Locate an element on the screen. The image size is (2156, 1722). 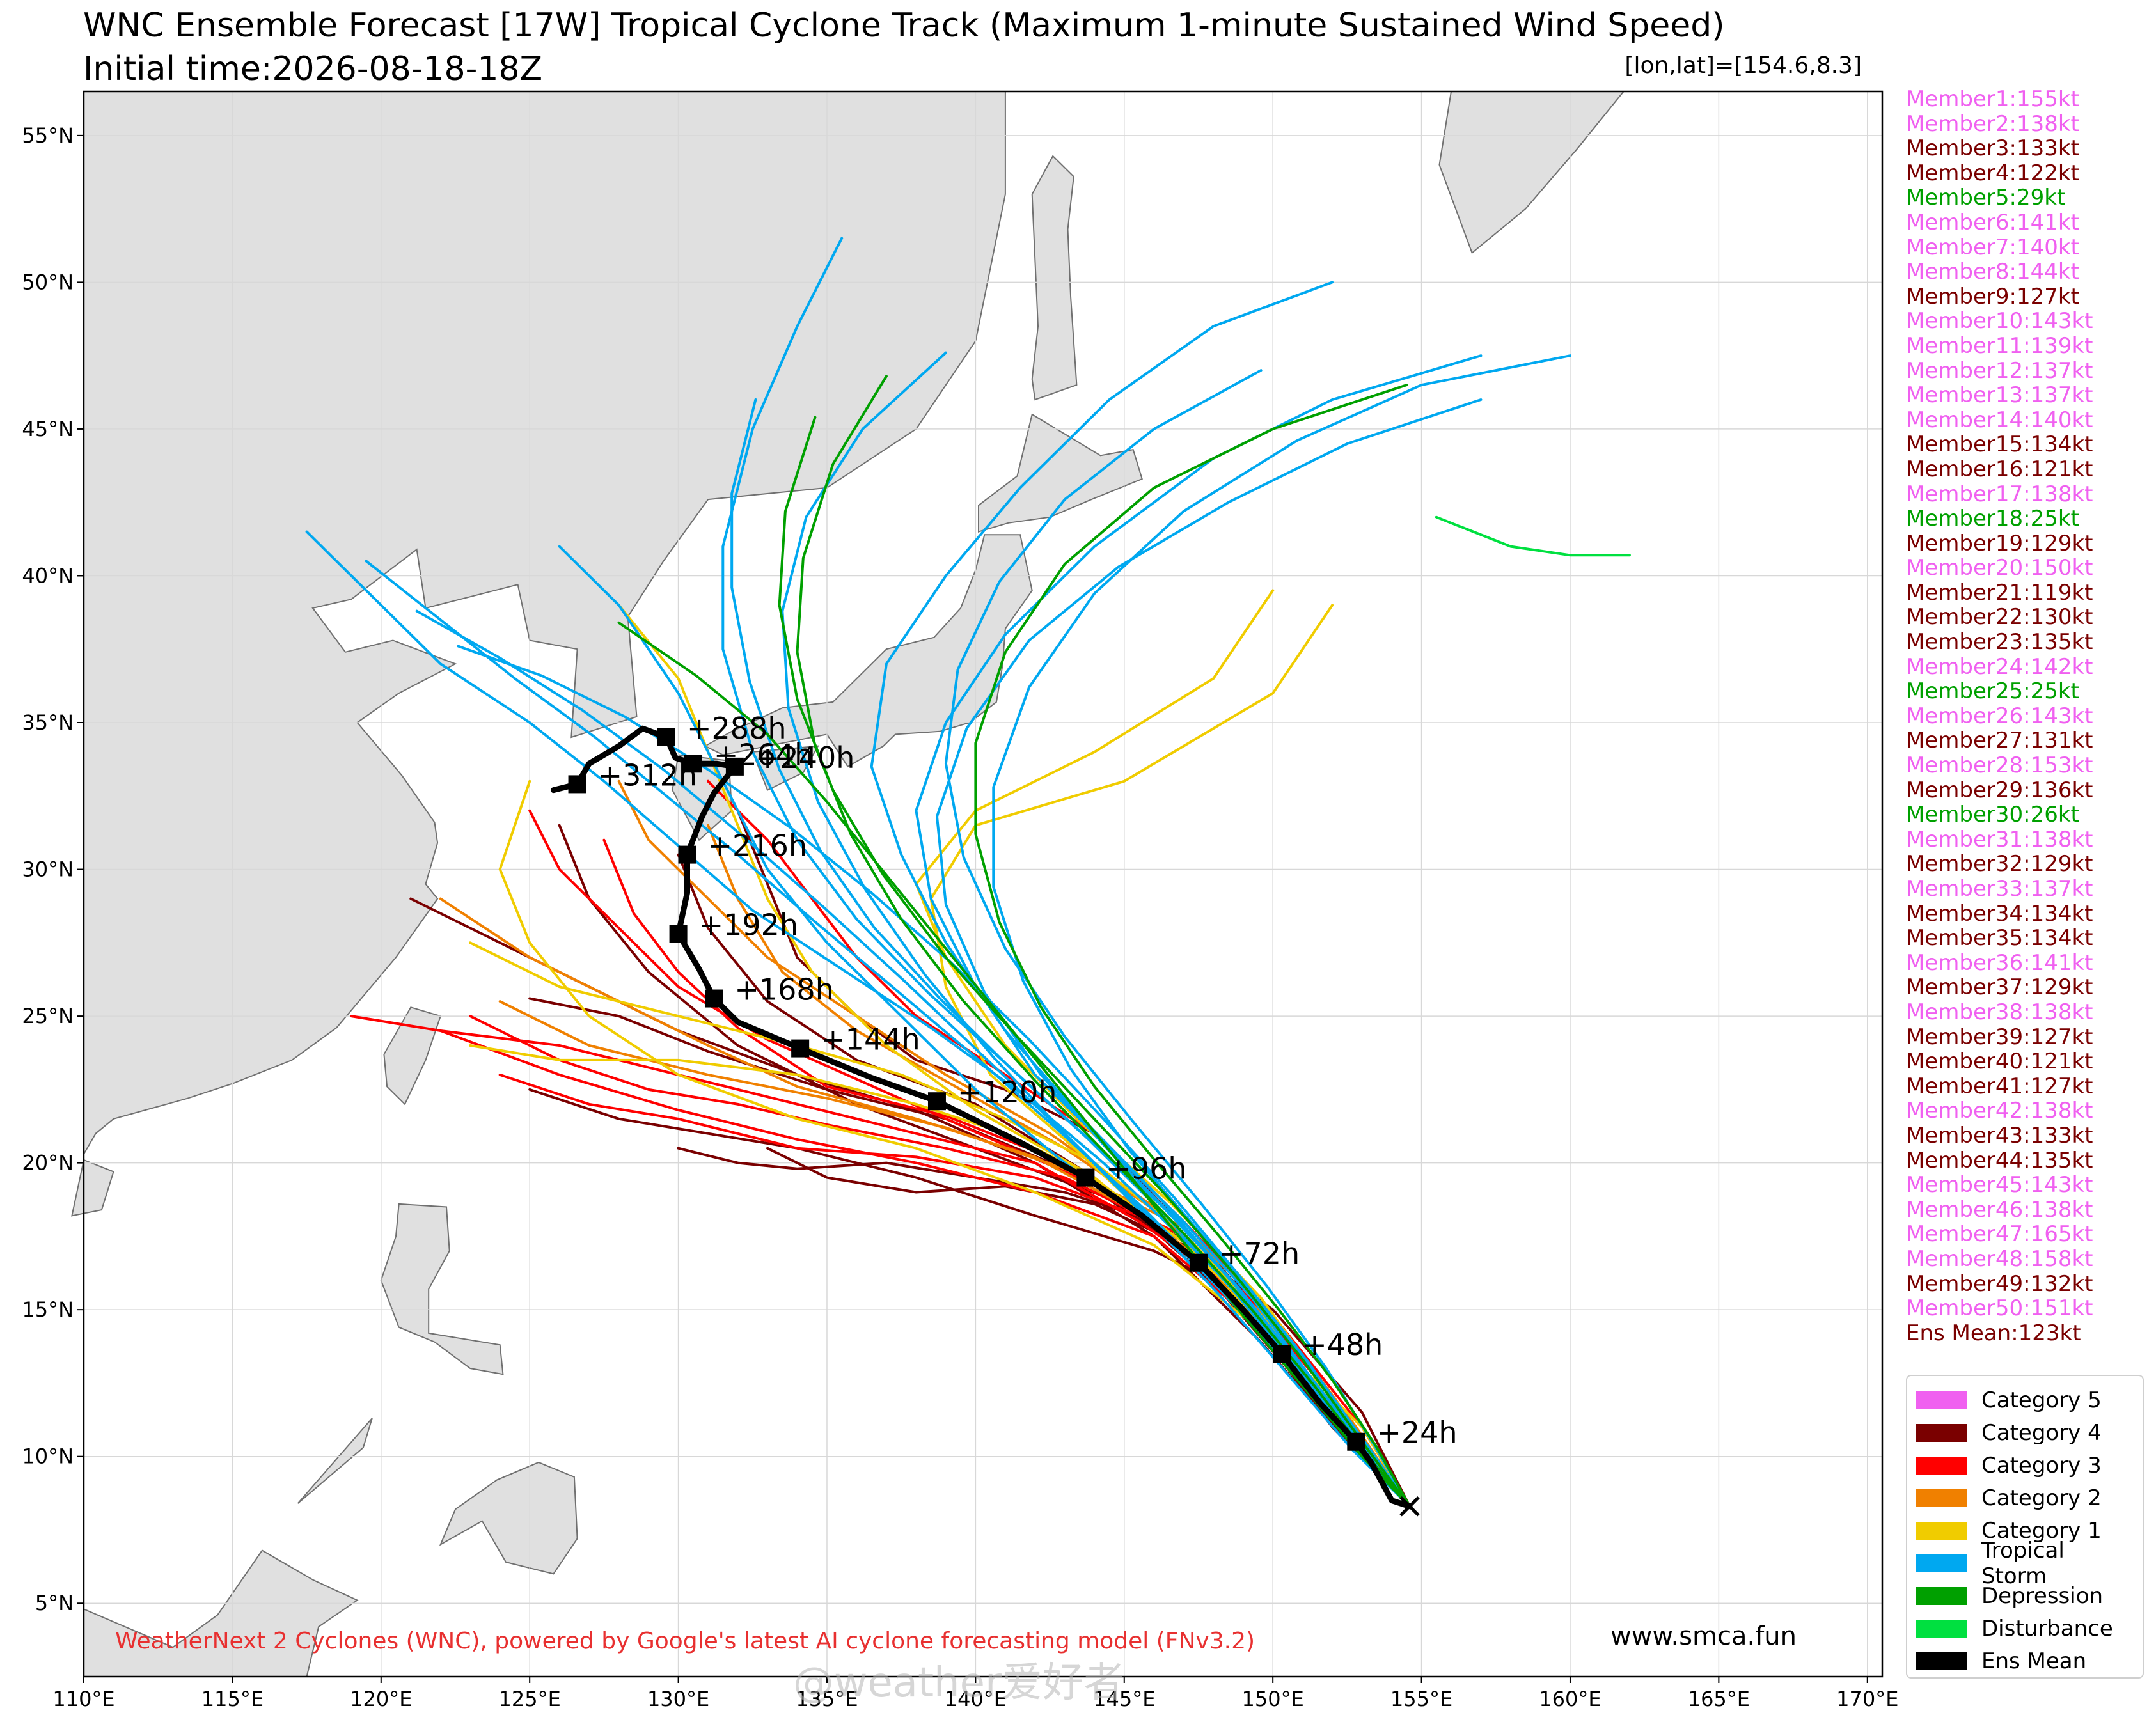
forecast-hour-label: +48h is located at coordinates (1342, 1344).